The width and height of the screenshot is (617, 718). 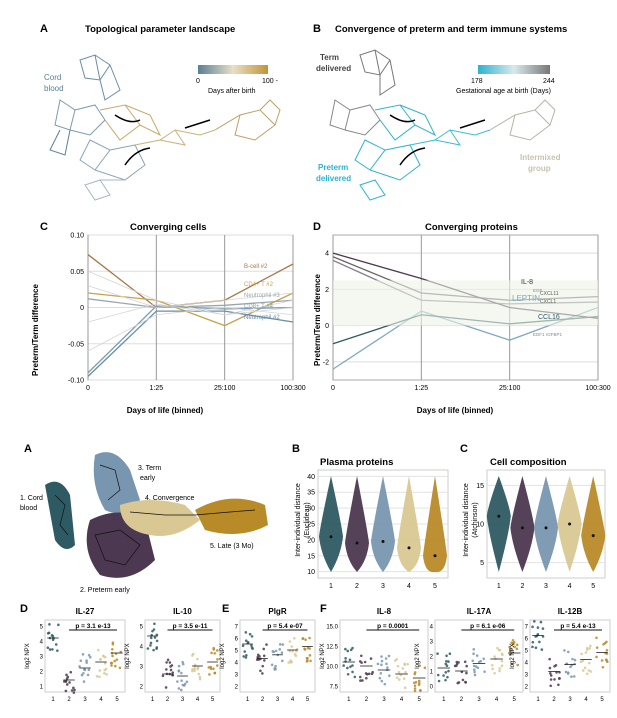 What do you see at coordinates (237, 652) in the screenshot?
I see `y-tick-label: 5` at bounding box center [237, 652].